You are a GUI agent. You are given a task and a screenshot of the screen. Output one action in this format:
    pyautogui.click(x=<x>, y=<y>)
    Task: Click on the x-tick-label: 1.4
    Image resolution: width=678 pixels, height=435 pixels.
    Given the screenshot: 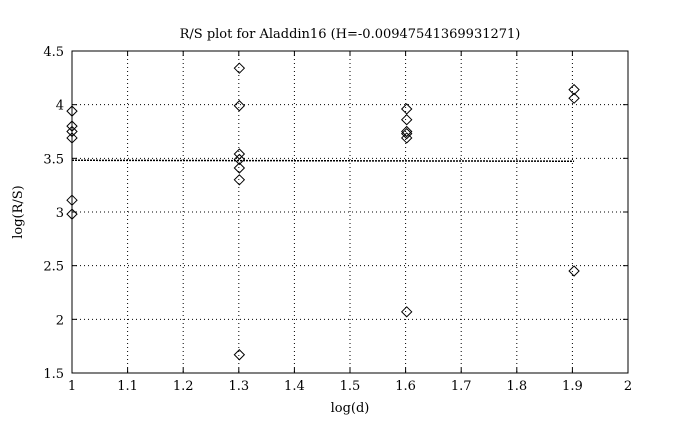 What is the action you would take?
    pyautogui.click(x=294, y=386)
    